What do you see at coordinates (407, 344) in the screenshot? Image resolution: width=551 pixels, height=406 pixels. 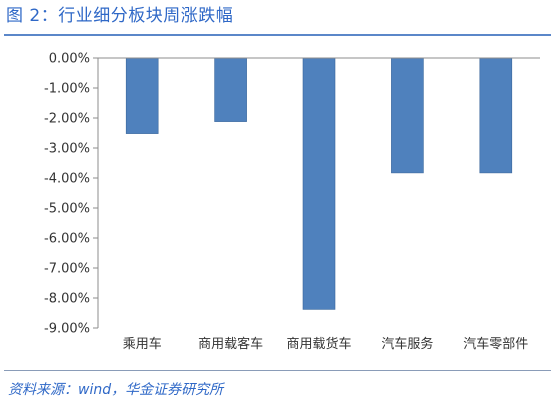 I see `category-label: 汽车服务` at bounding box center [407, 344].